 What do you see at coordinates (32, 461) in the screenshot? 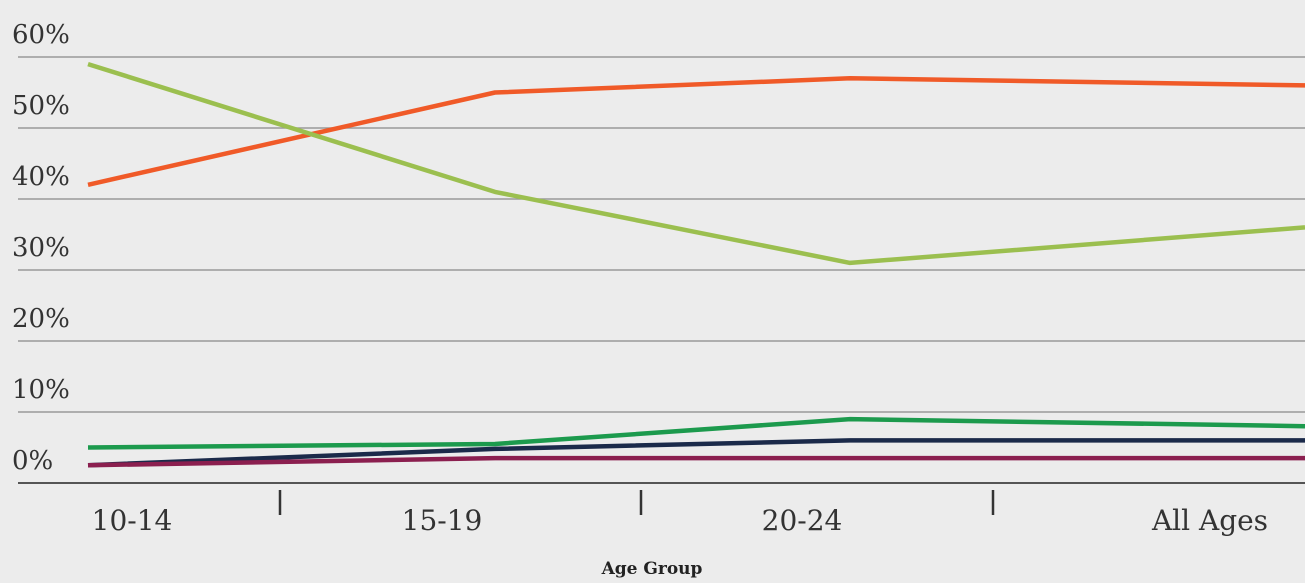
I see `y-tick-label: 0%` at bounding box center [32, 461].